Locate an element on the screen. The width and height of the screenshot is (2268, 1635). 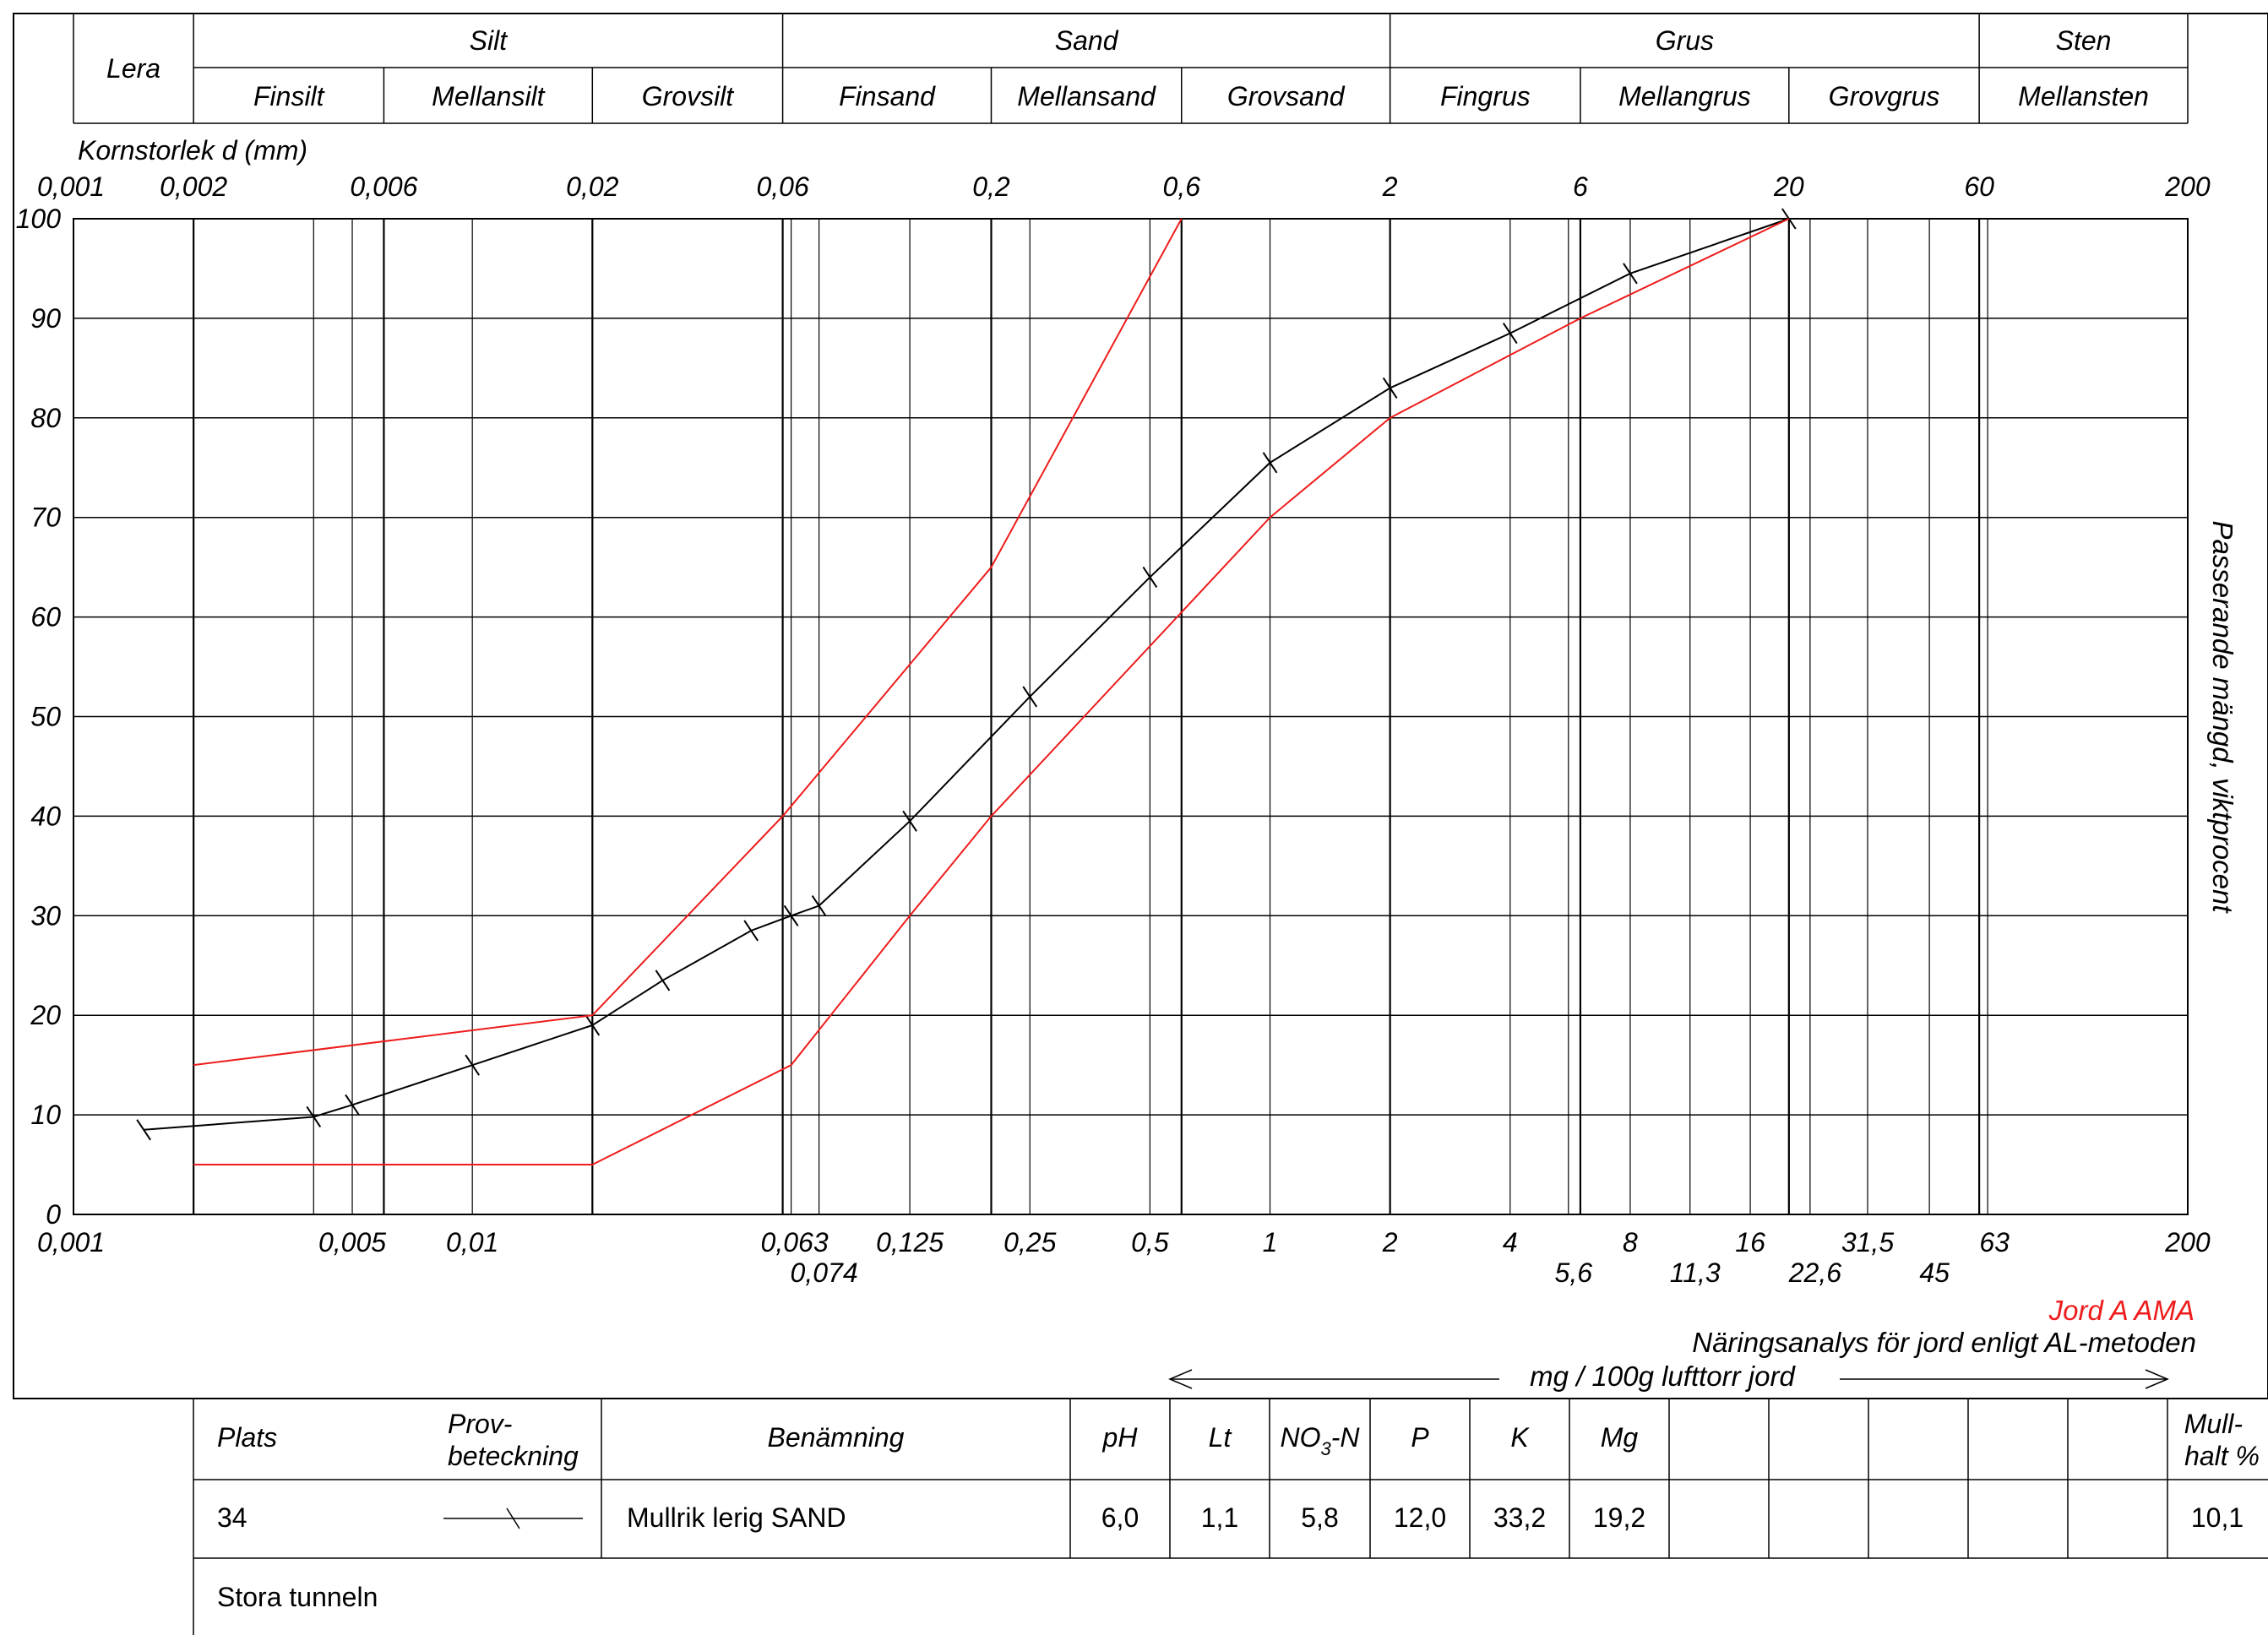
y-tick-label: 0 is located at coordinates (53, 1215).